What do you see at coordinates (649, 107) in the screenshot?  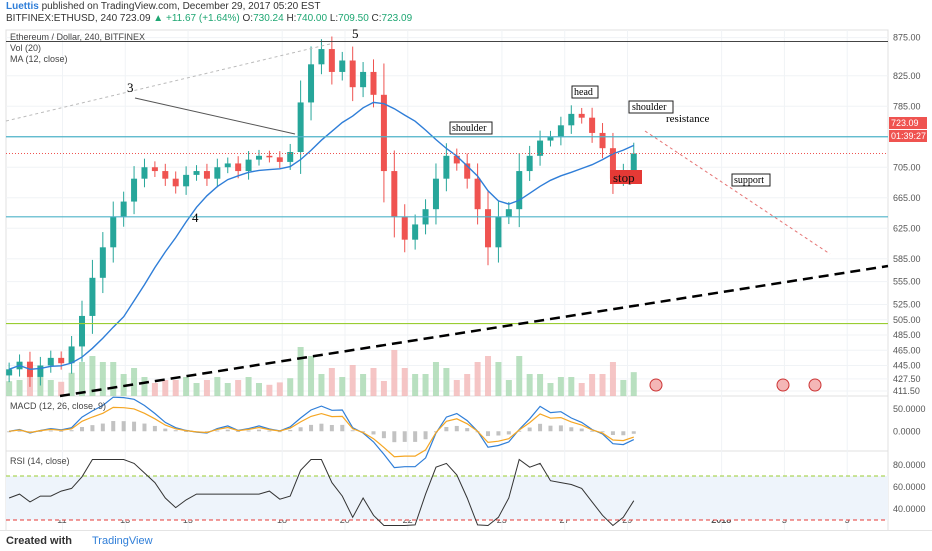 I see `right-shoulder-label: shoulder` at bounding box center [649, 107].